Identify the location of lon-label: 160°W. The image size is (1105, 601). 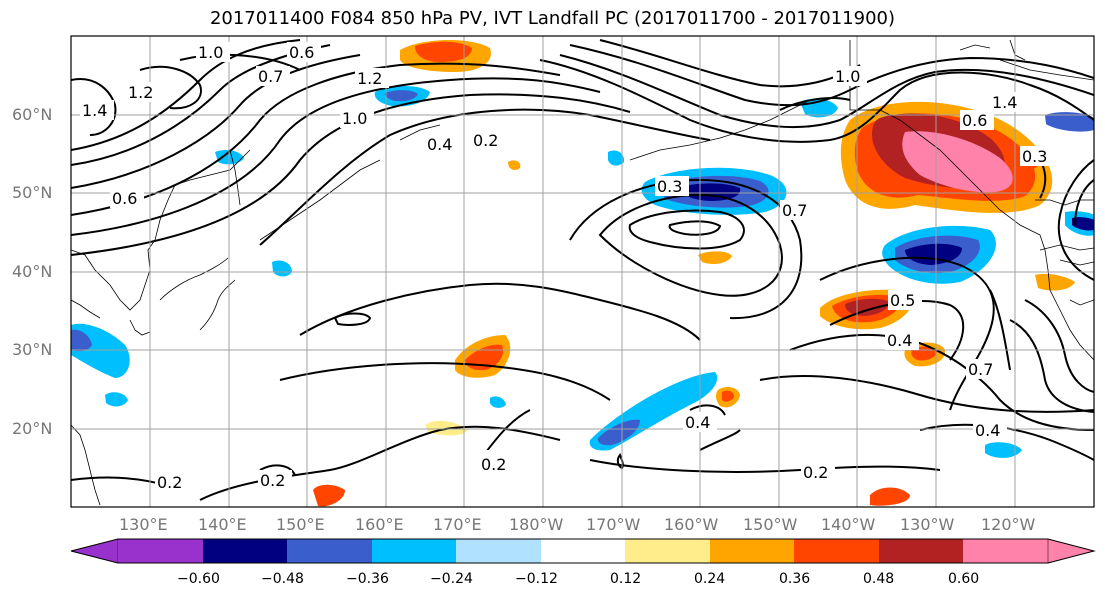
(691, 524).